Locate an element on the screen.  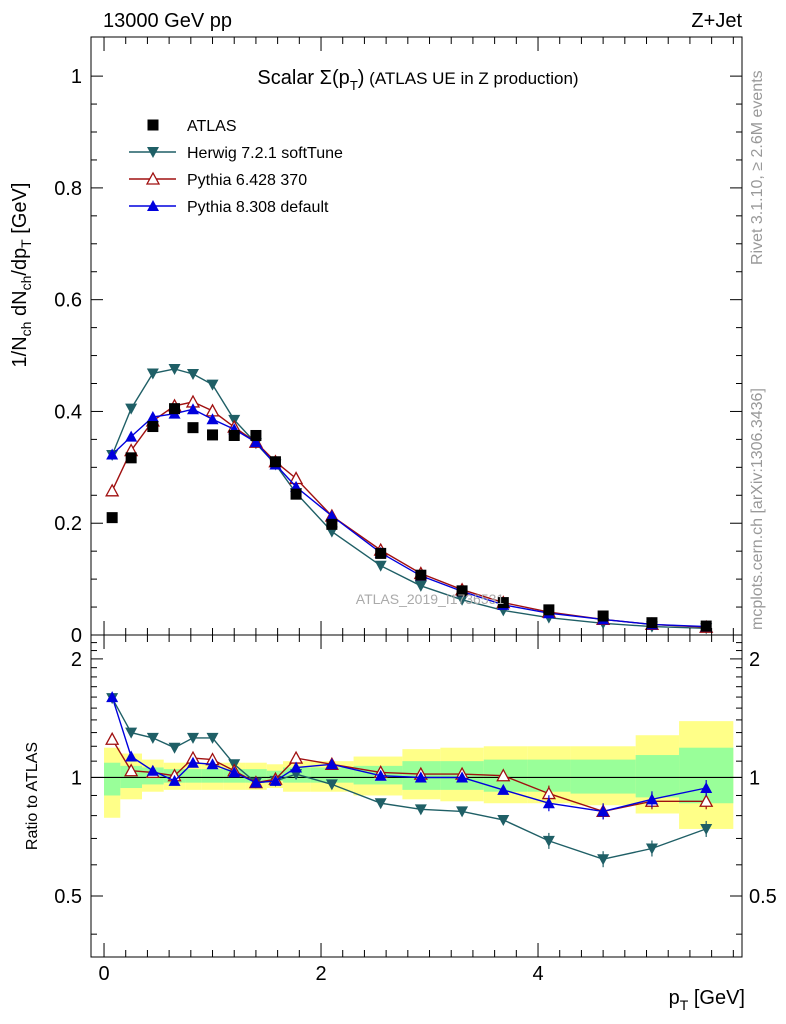
plot-title-suffix: (ATLAS UE in Z production) is located at coordinates (471, 78).